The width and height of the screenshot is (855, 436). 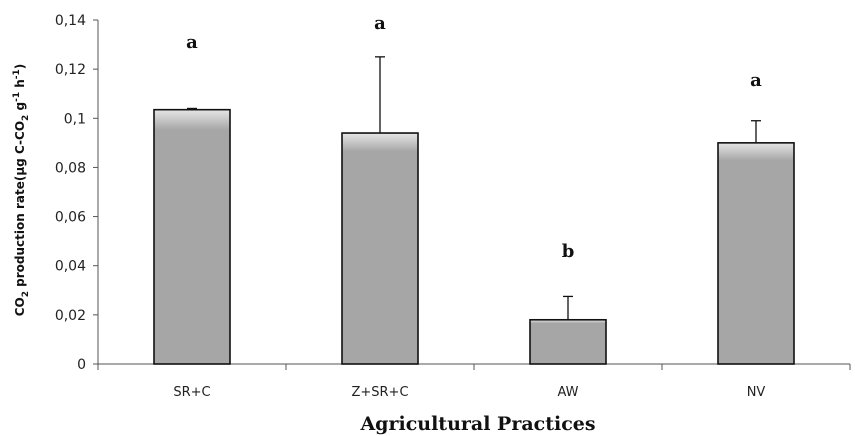 I want to click on x-tick-label: AW, so click(x=567, y=392).